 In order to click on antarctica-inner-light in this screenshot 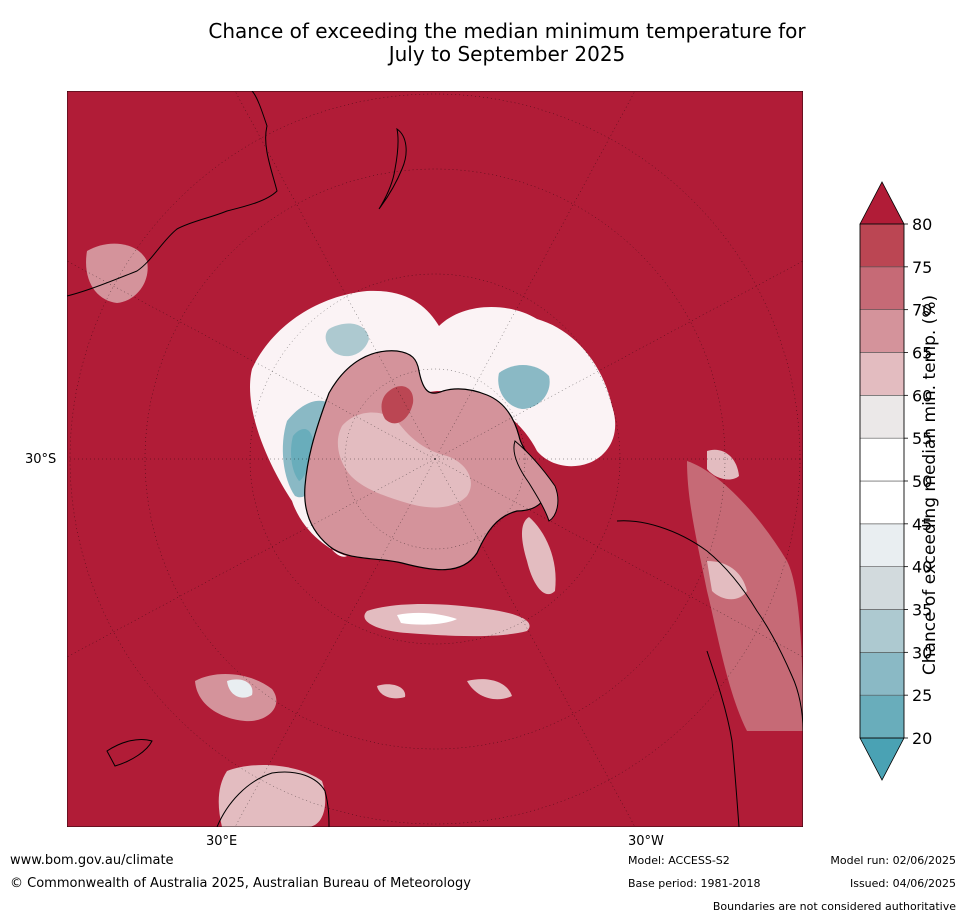, I will do `click(404, 460)`.